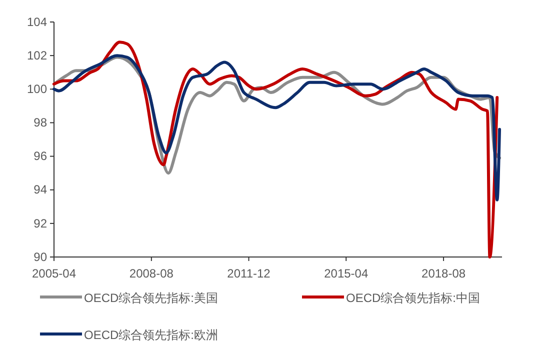  I want to click on y-tick-label: 96, so click(41, 156).